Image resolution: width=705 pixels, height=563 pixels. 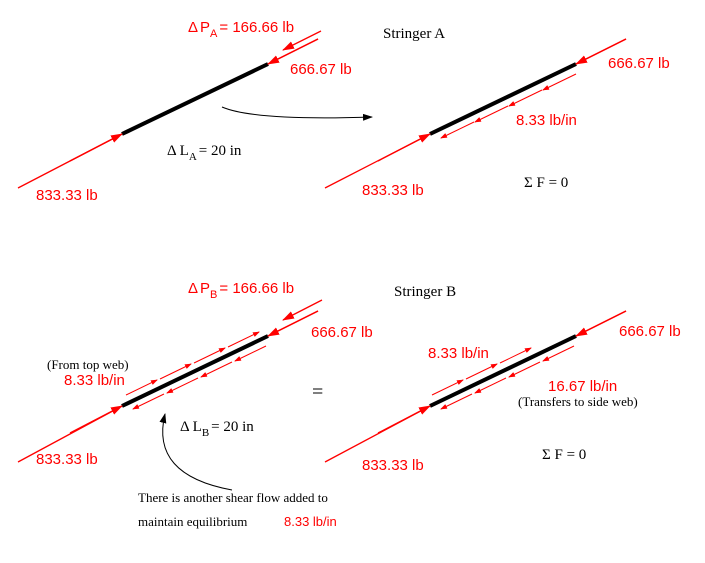 I want to click on equals-sign: =, so click(x=317, y=392).